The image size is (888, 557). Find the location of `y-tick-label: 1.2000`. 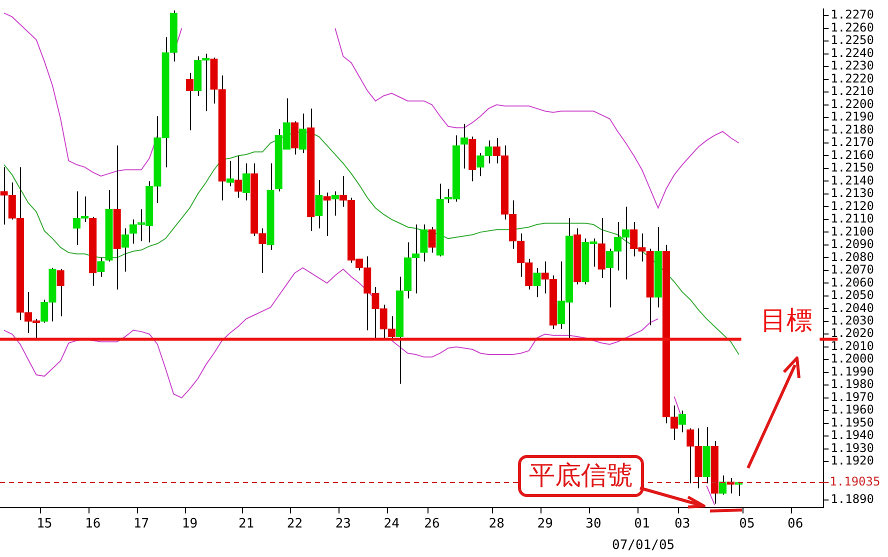

y-tick-label: 1.2000 is located at coordinates (852, 359).